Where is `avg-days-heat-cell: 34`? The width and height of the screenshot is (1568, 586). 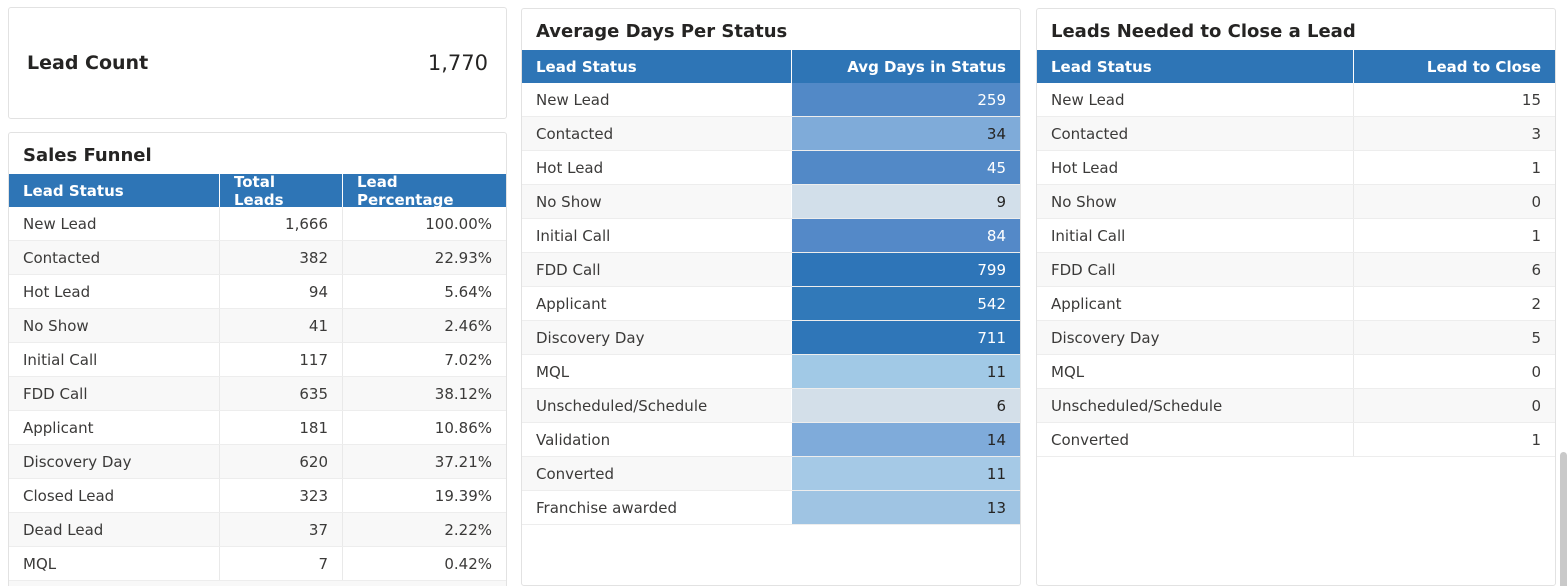 avg-days-heat-cell: 34 is located at coordinates (905, 133).